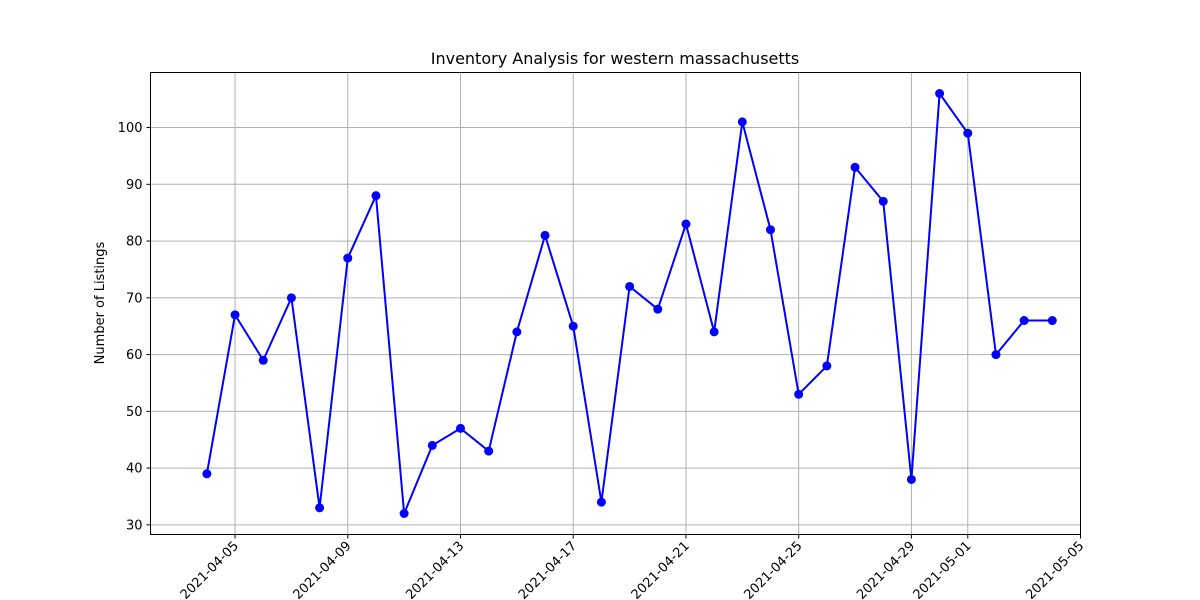 The height and width of the screenshot is (600, 1200). I want to click on x-tick-label: 2021-04-05, so click(210, 569).